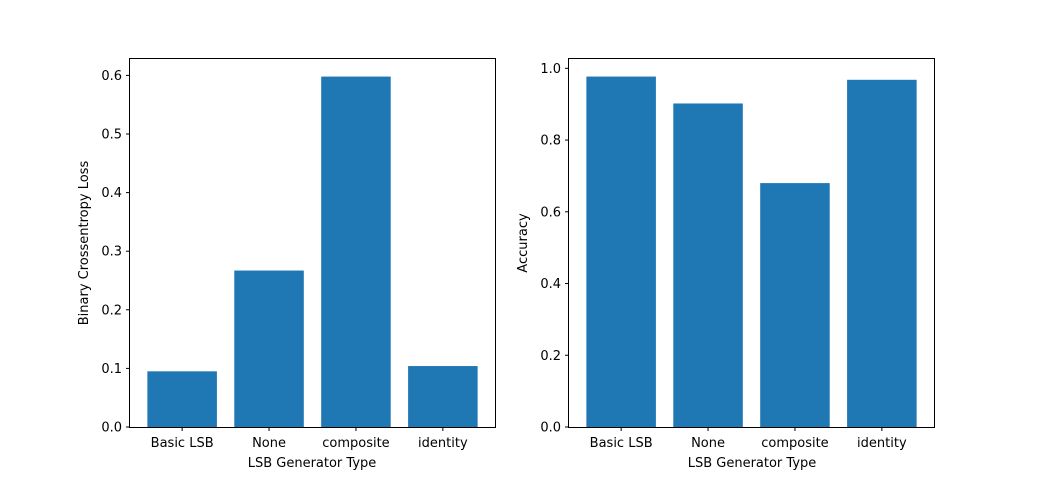 This screenshot has width=1038, height=484. What do you see at coordinates (111, 193) in the screenshot?
I see `left-chart-y-tick-label: 0.4` at bounding box center [111, 193].